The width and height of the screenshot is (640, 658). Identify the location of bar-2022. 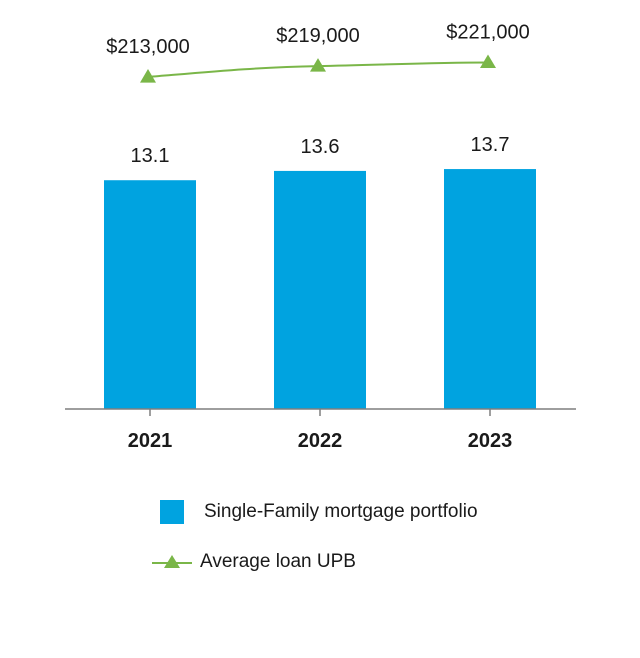
(320, 289).